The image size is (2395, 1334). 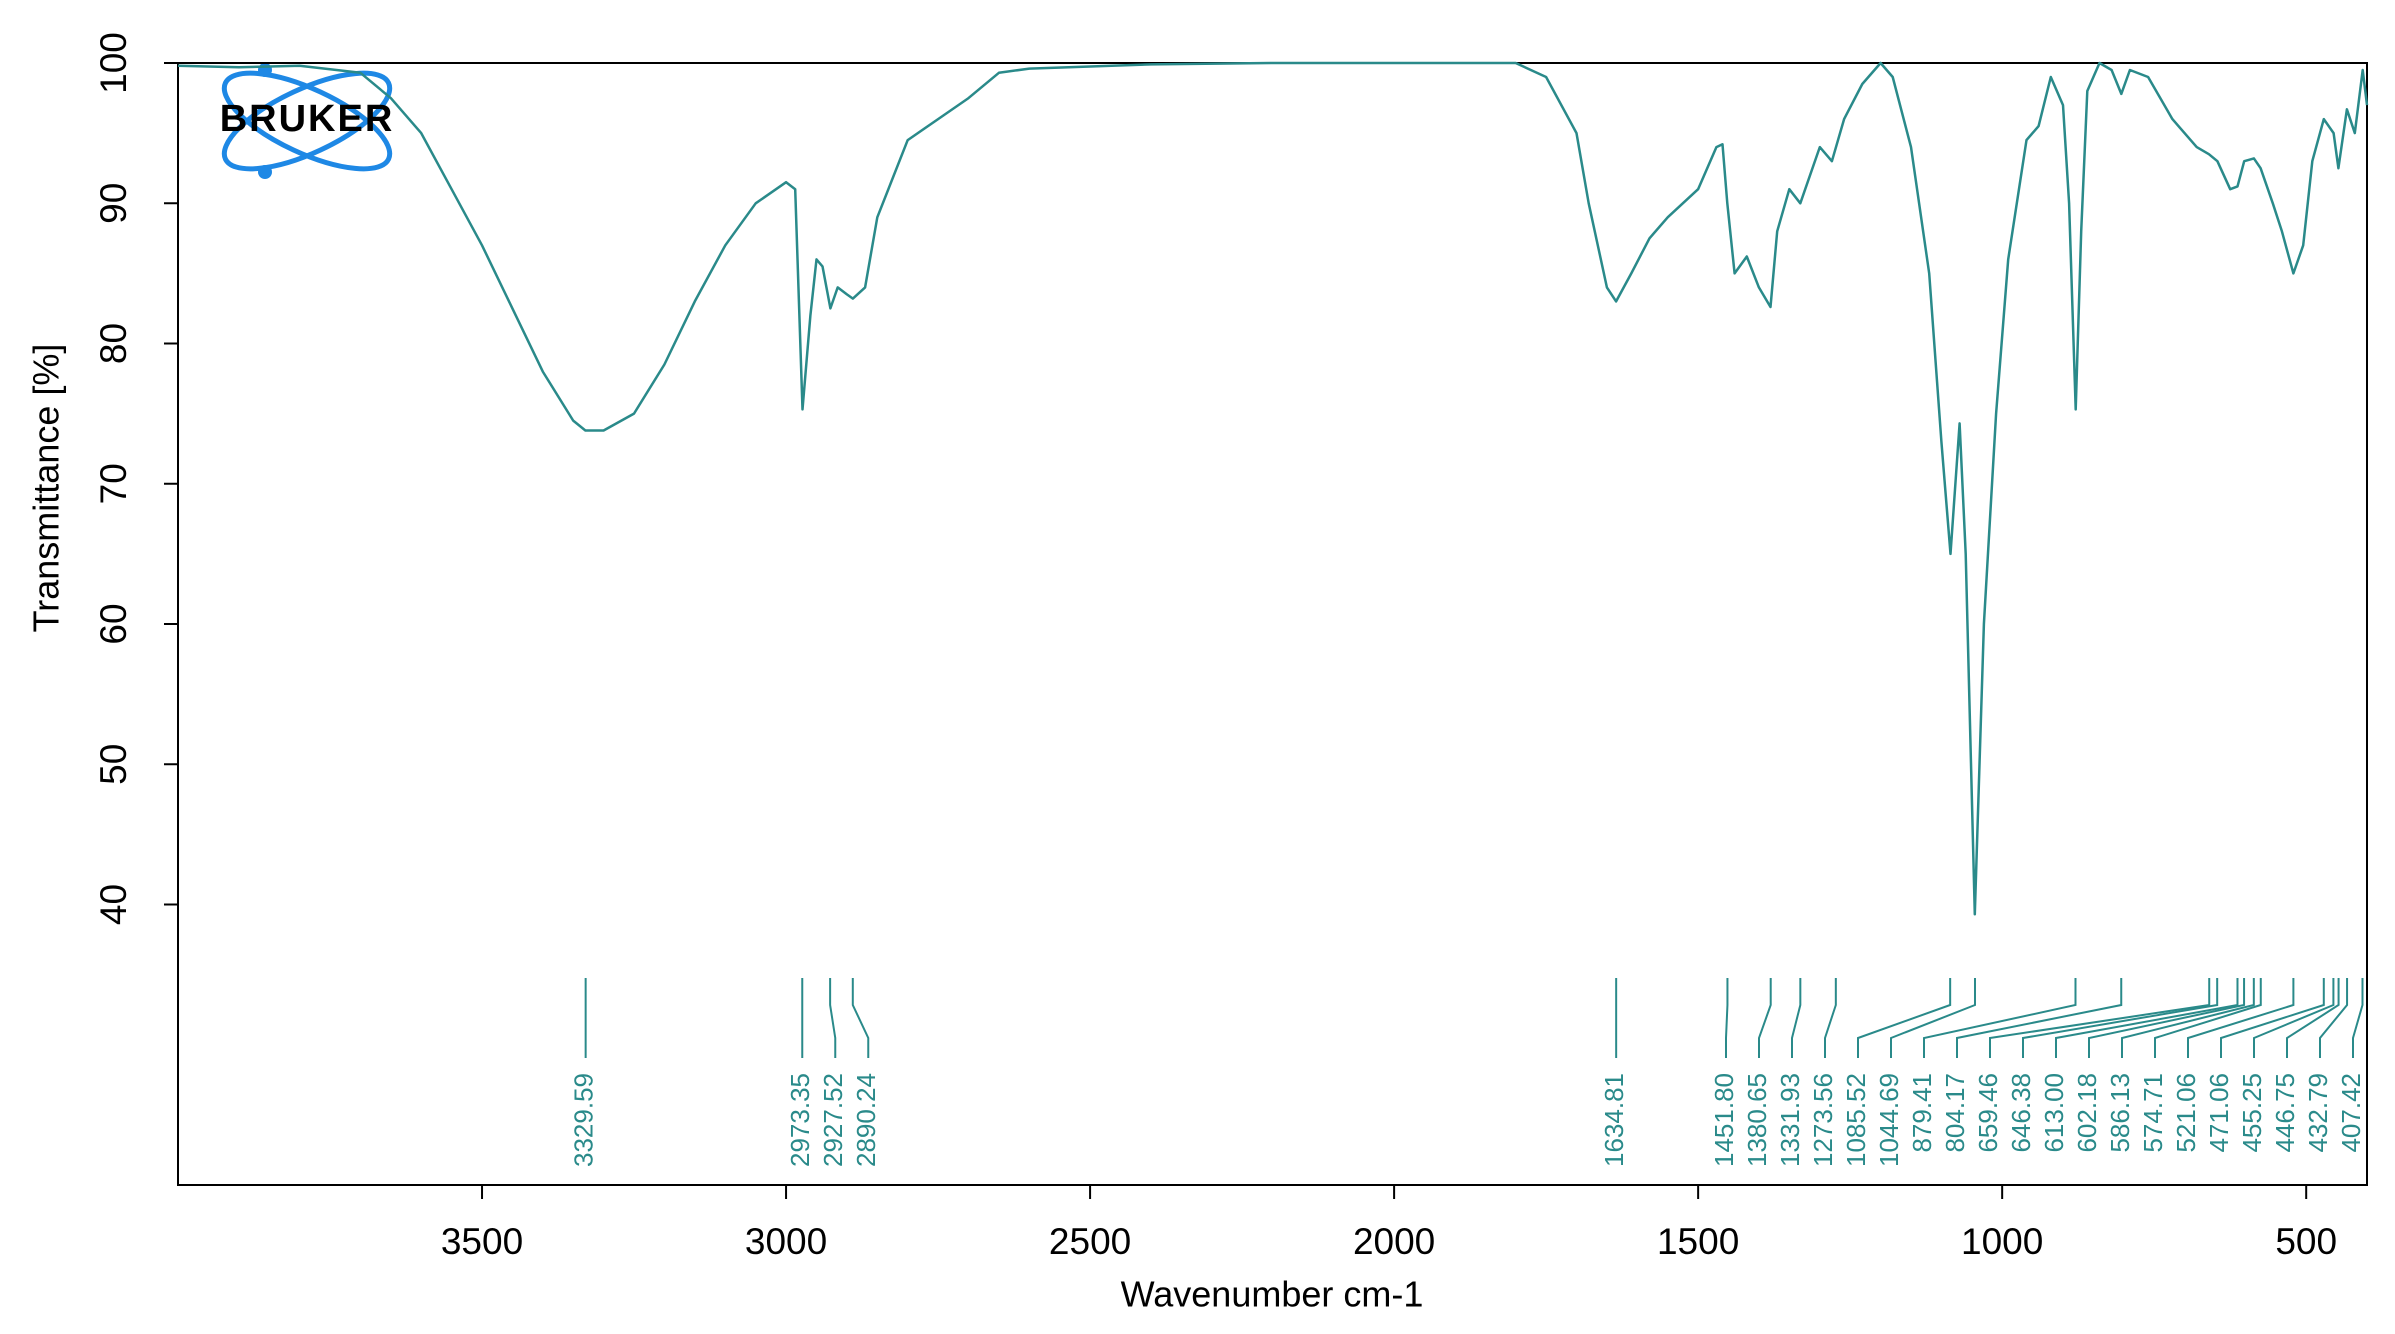 What do you see at coordinates (1790, 1120) in the screenshot?
I see `peak-label: 1331.93` at bounding box center [1790, 1120].